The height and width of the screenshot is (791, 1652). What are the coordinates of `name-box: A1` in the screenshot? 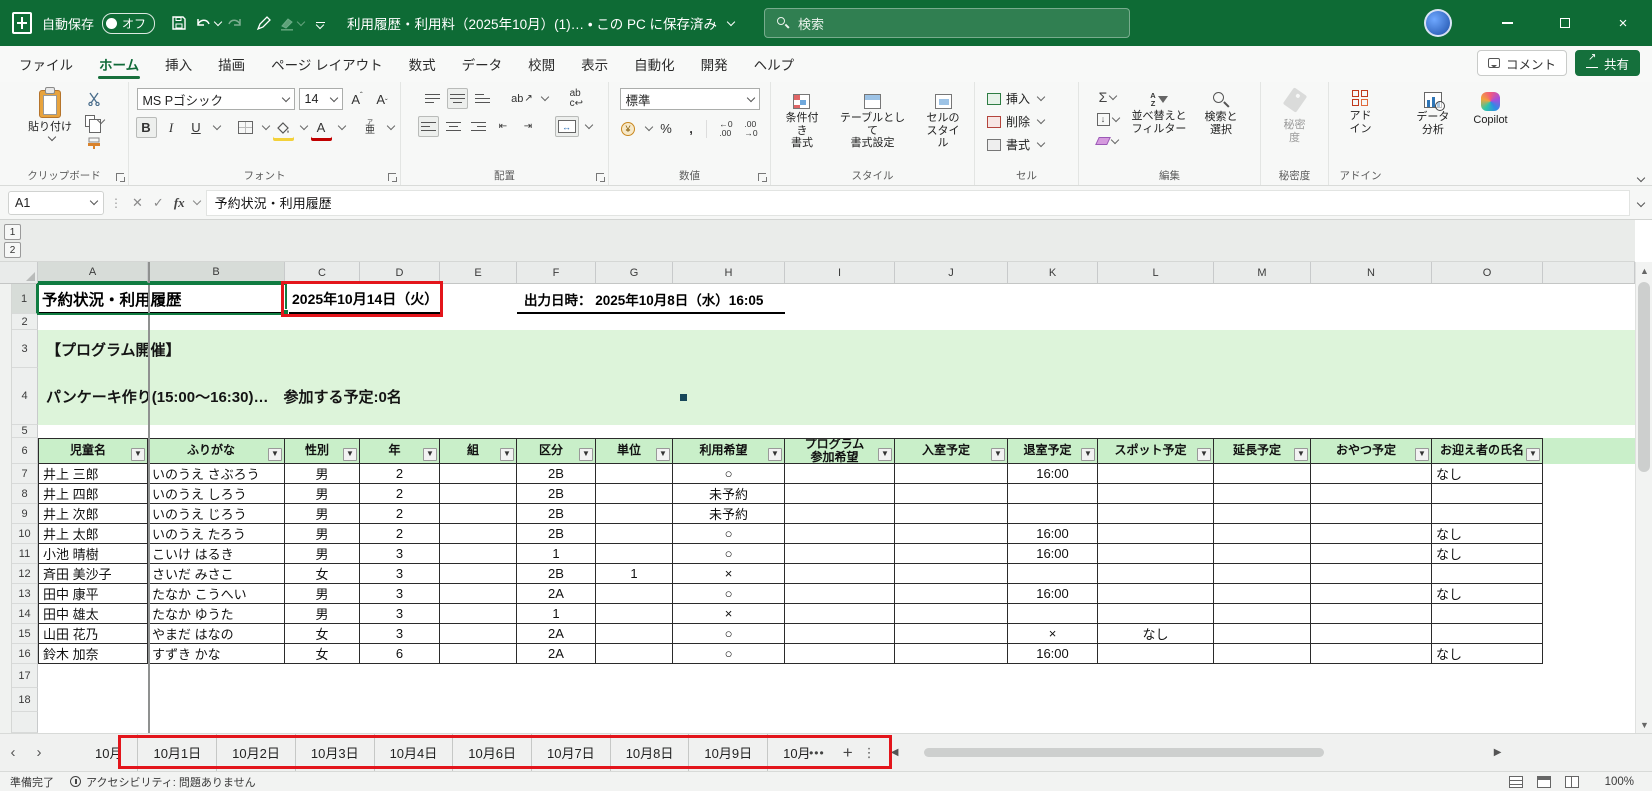 It's located at (56, 202).